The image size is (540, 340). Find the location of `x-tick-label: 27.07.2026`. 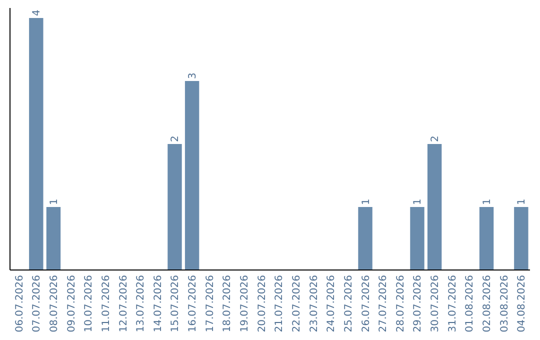

x-tick-label: 27.07.2026 is located at coordinates (384, 303).